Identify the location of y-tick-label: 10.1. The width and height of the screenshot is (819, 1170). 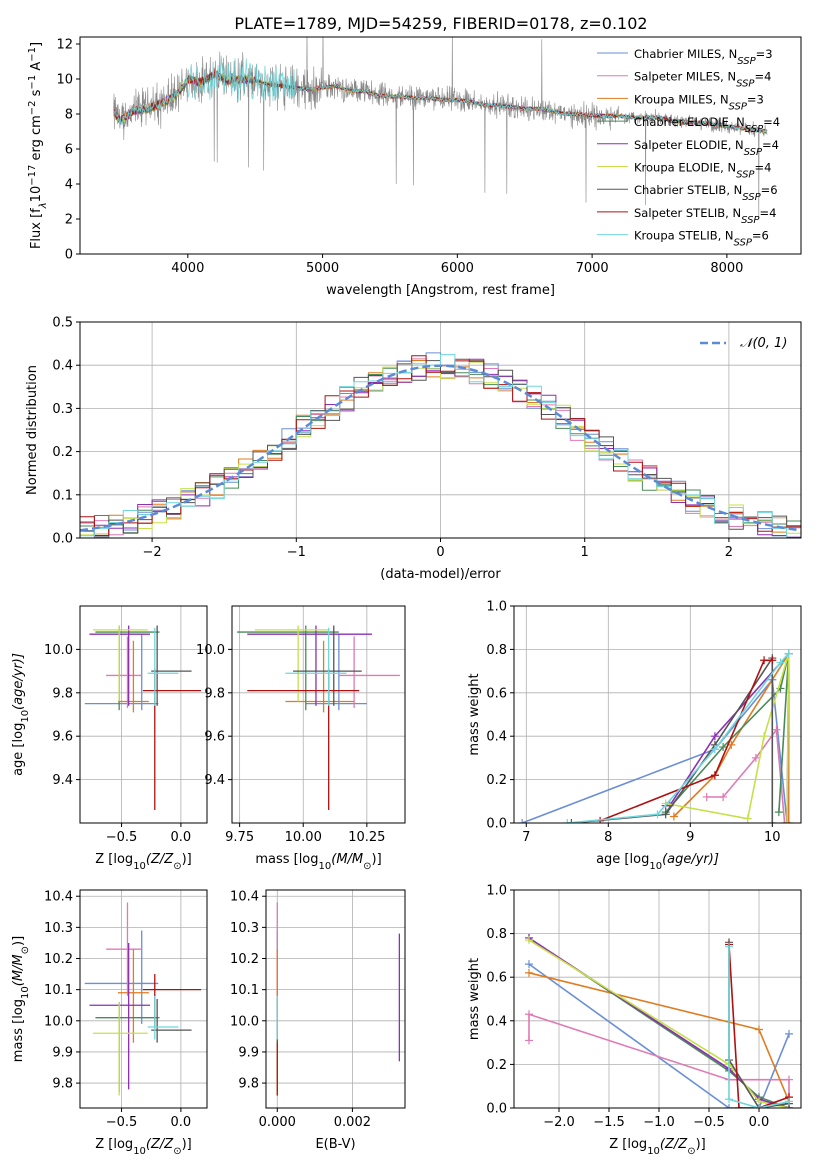
(58, 990).